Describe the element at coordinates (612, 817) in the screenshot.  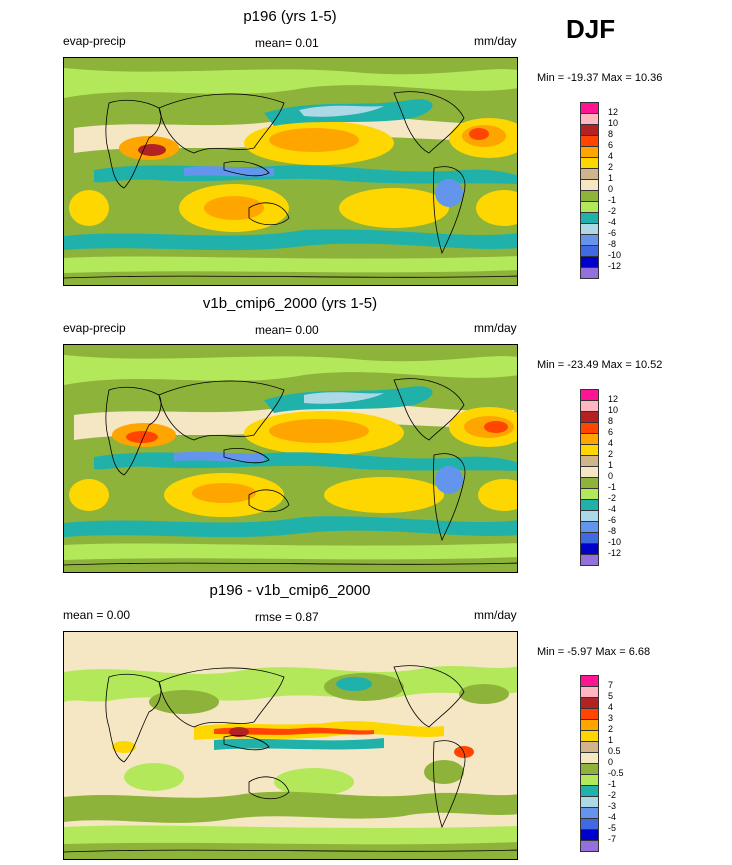
I see `panel-3-colorbar-label: -4` at that location.